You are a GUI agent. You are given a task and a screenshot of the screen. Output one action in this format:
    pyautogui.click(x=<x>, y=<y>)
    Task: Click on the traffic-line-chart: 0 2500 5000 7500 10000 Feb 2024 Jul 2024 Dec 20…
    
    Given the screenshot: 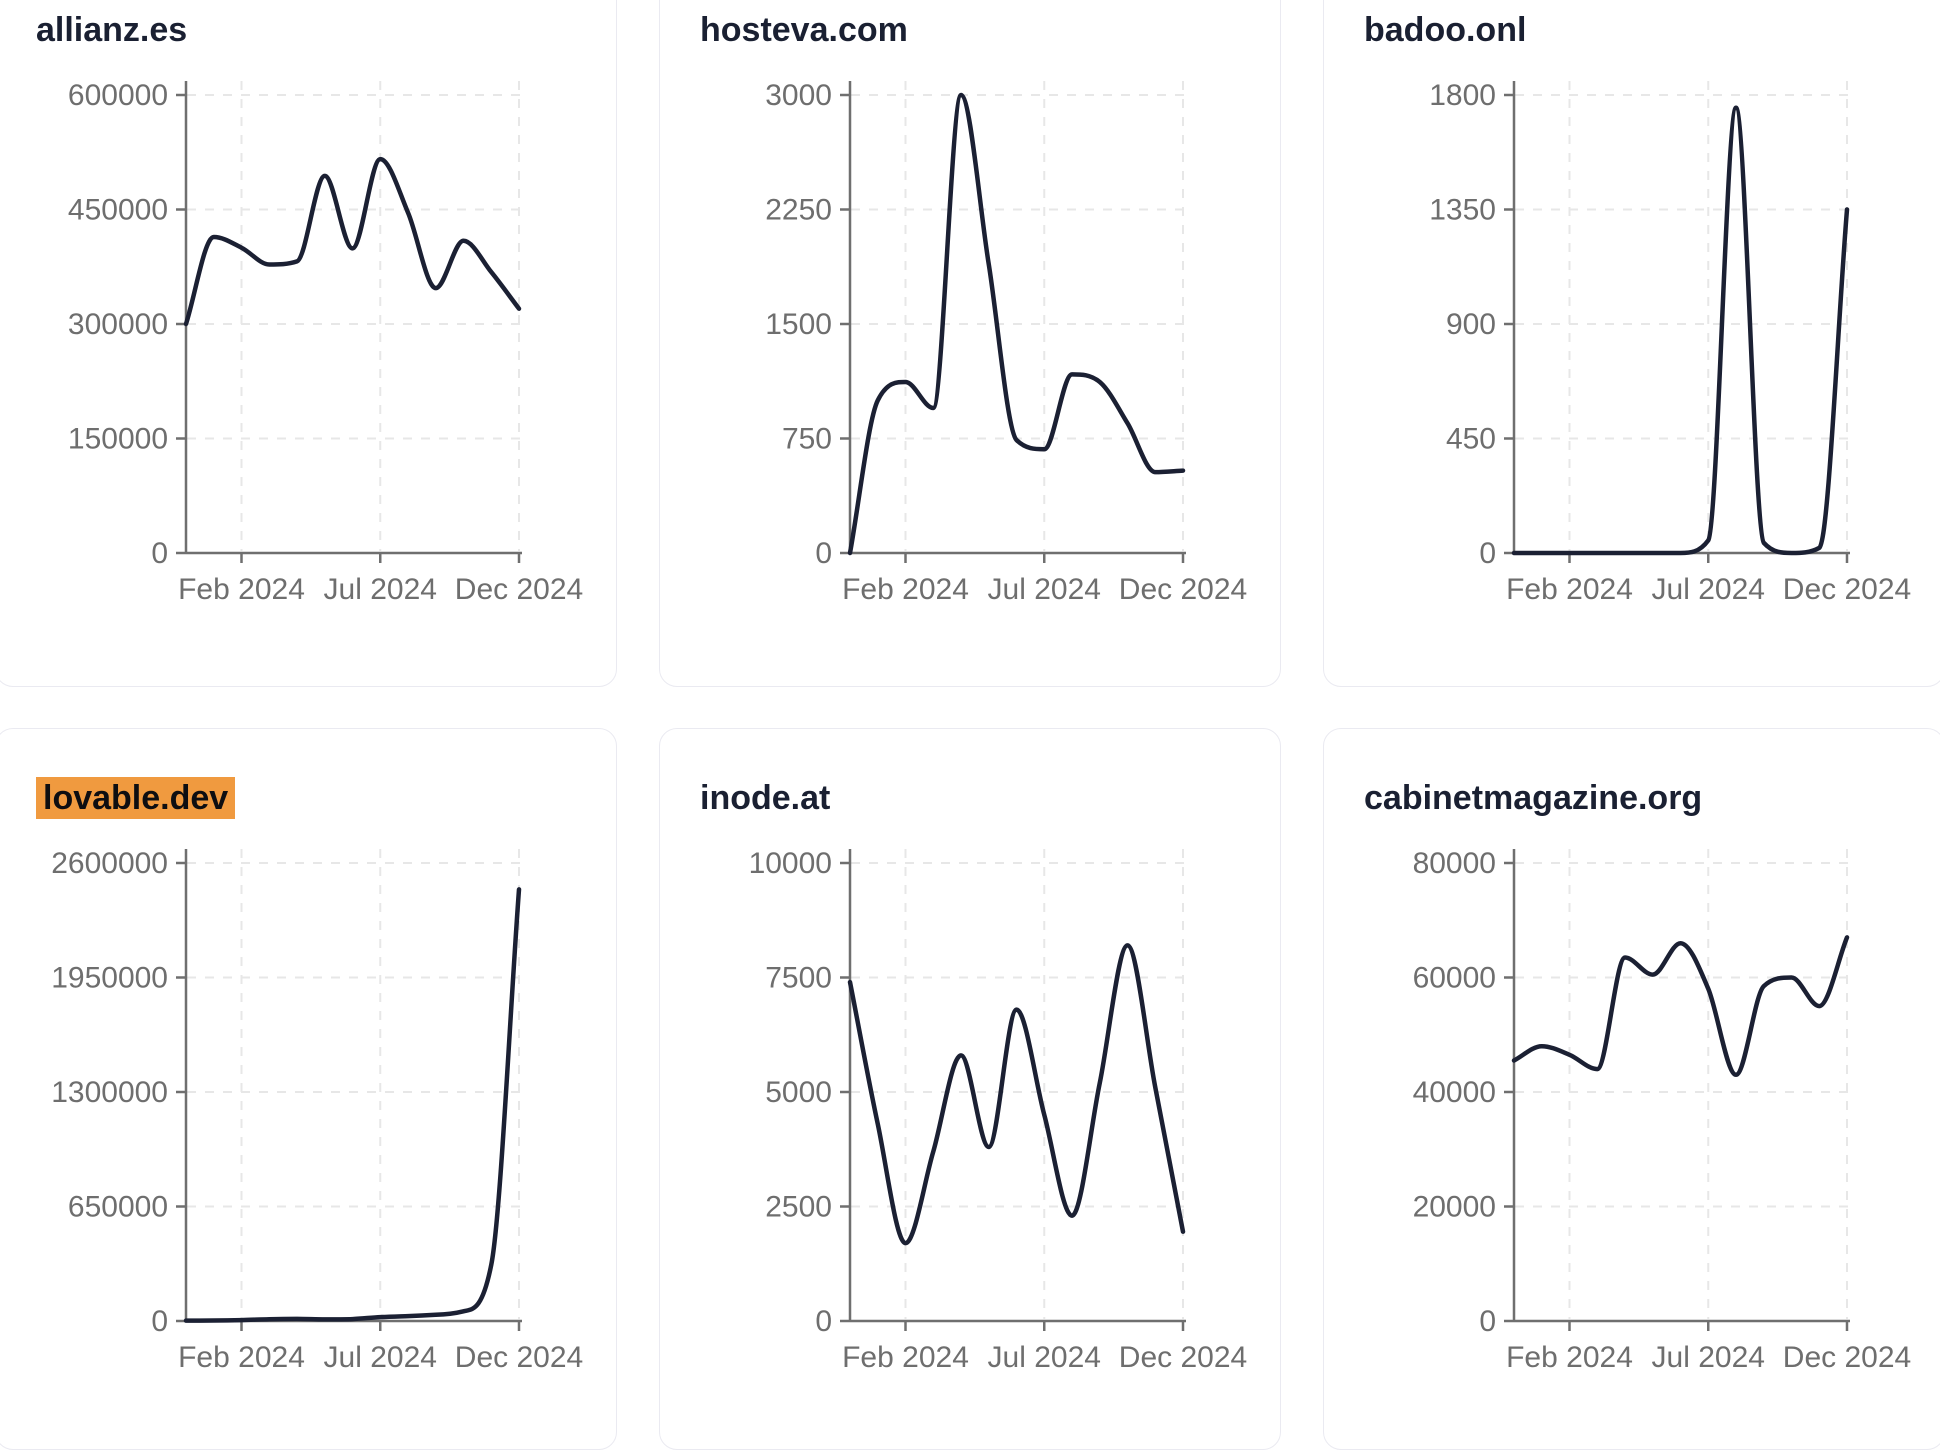 What is the action you would take?
    pyautogui.click(x=998, y=1110)
    